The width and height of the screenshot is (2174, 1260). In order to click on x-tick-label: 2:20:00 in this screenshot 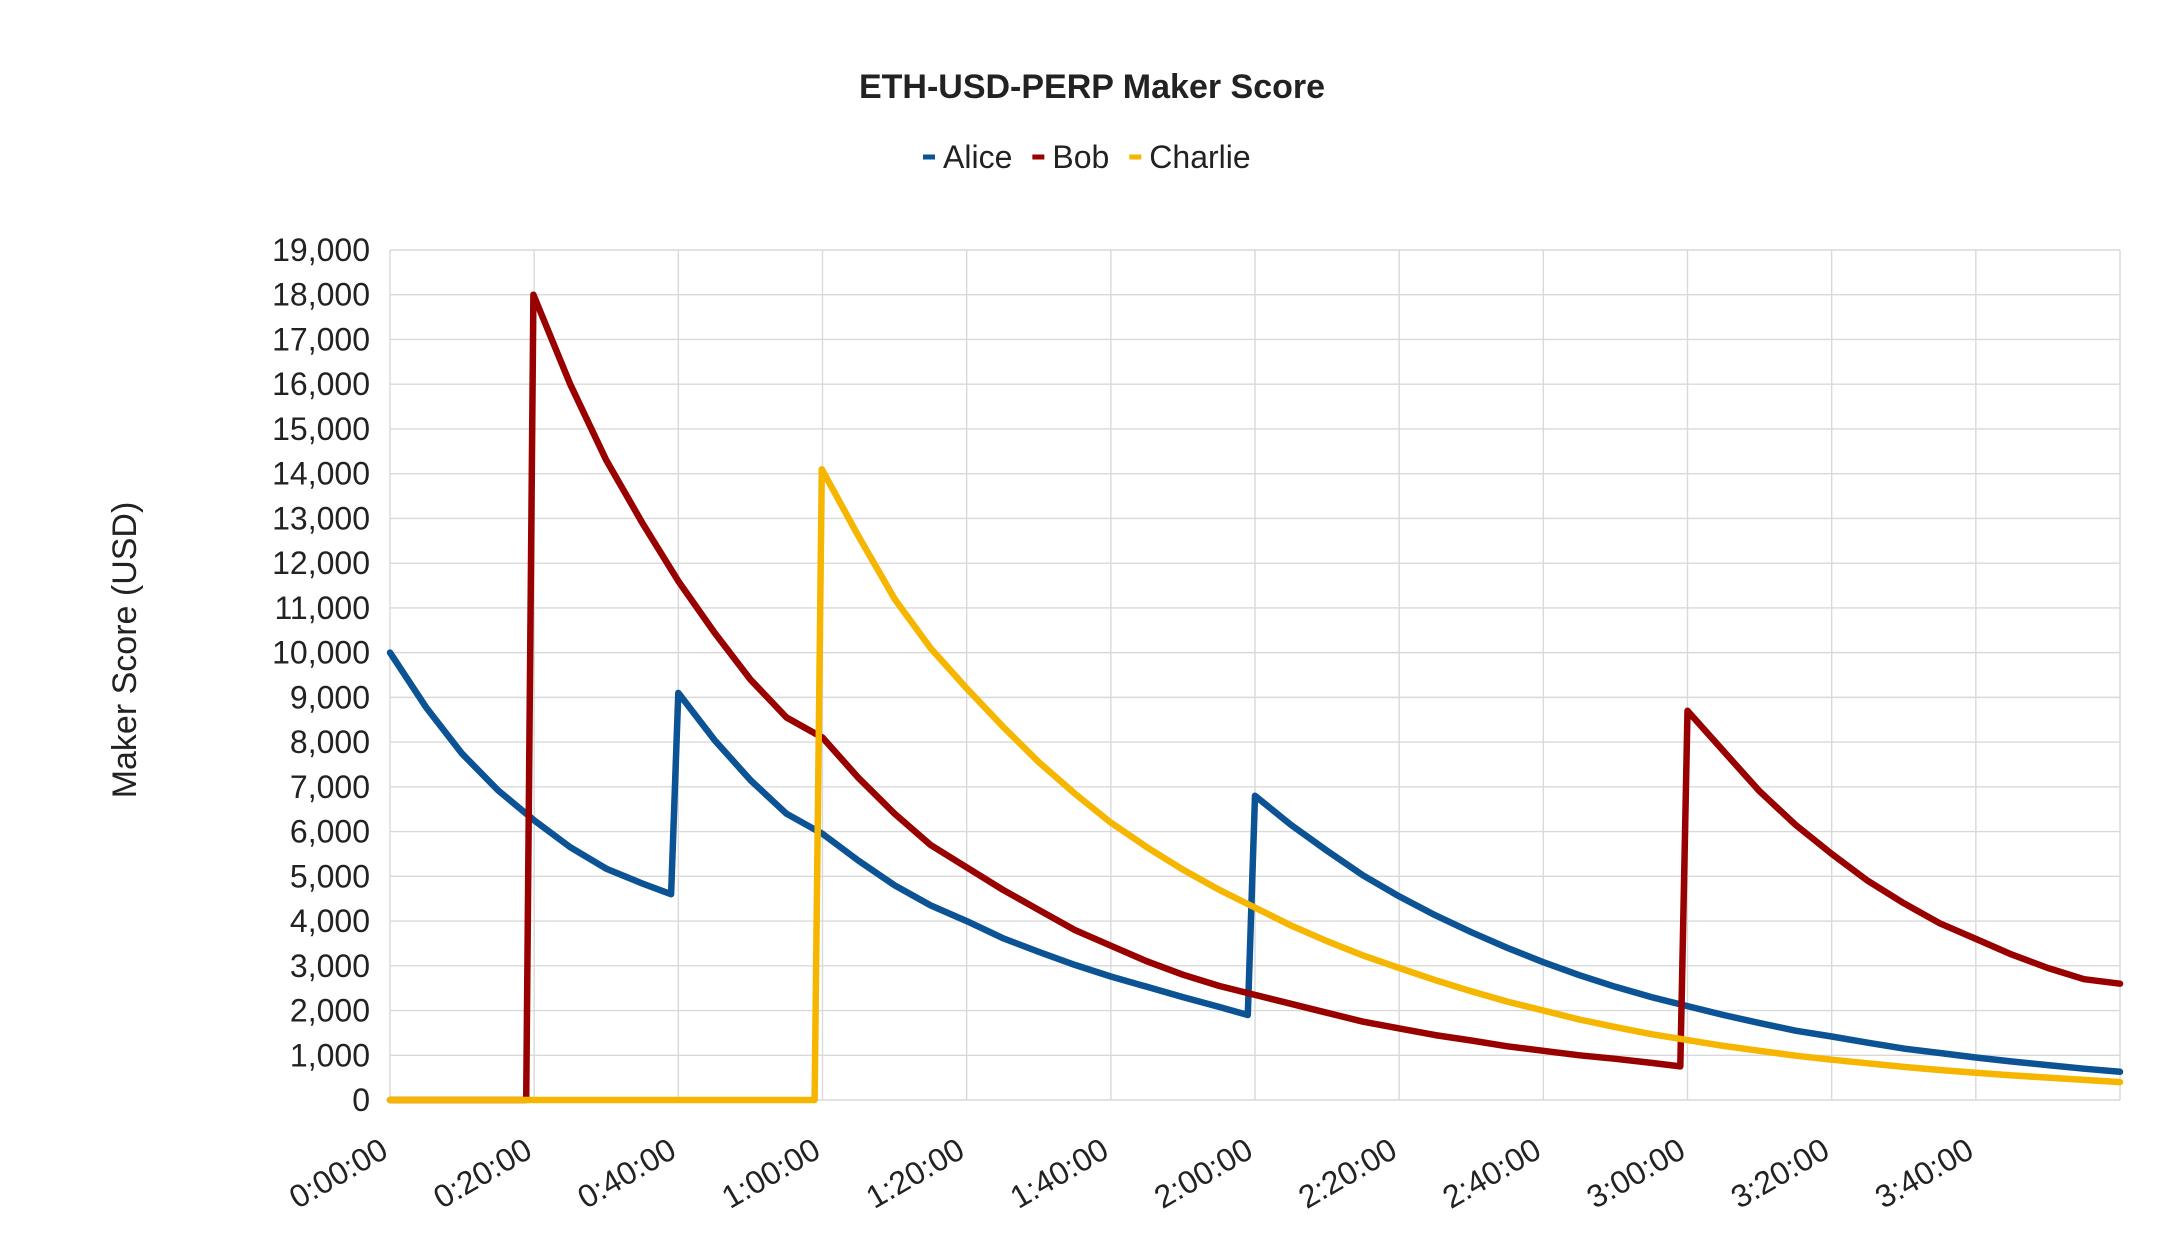, I will do `click(1347, 1173)`.